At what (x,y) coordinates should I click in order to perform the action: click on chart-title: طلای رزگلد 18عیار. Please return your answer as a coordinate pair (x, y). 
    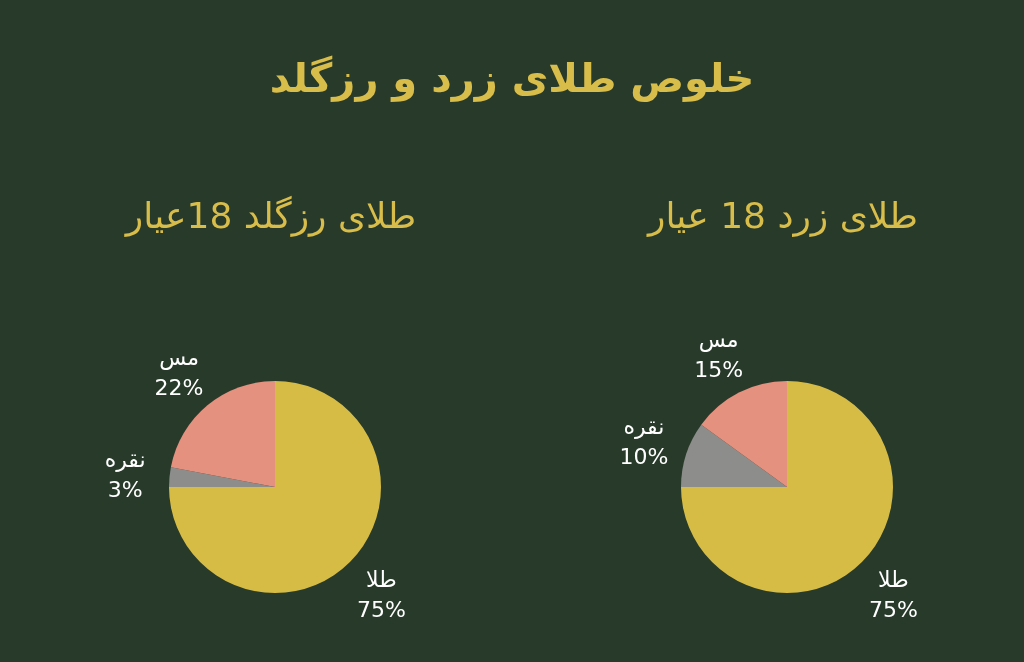
    Looking at the image, I should click on (270, 216).